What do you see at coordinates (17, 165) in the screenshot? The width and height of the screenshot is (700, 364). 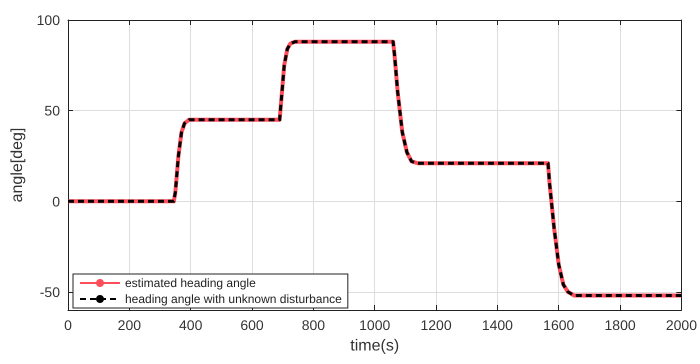 I see `y-axis-title: angle[deg]` at bounding box center [17, 165].